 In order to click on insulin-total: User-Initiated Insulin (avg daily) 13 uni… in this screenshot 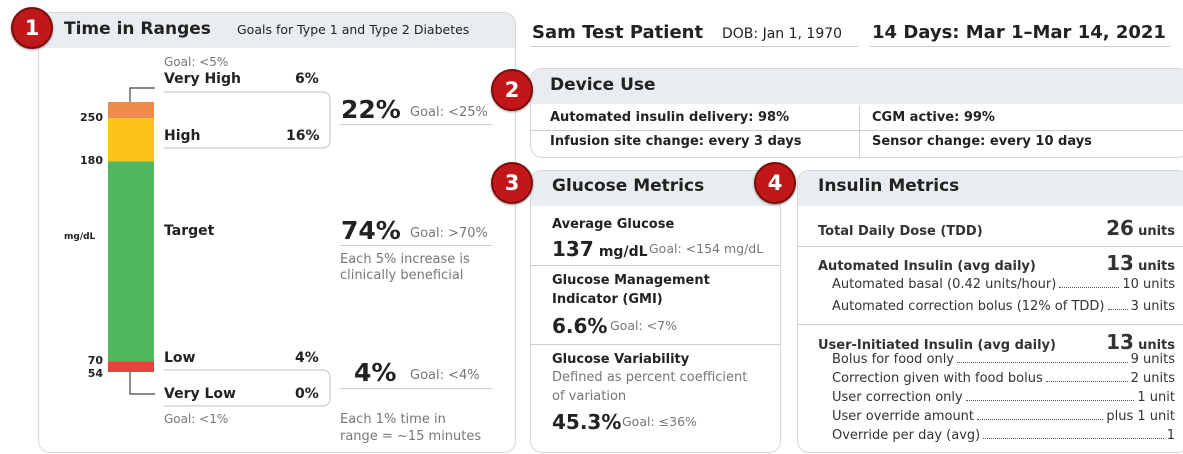, I will do `click(996, 342)`.